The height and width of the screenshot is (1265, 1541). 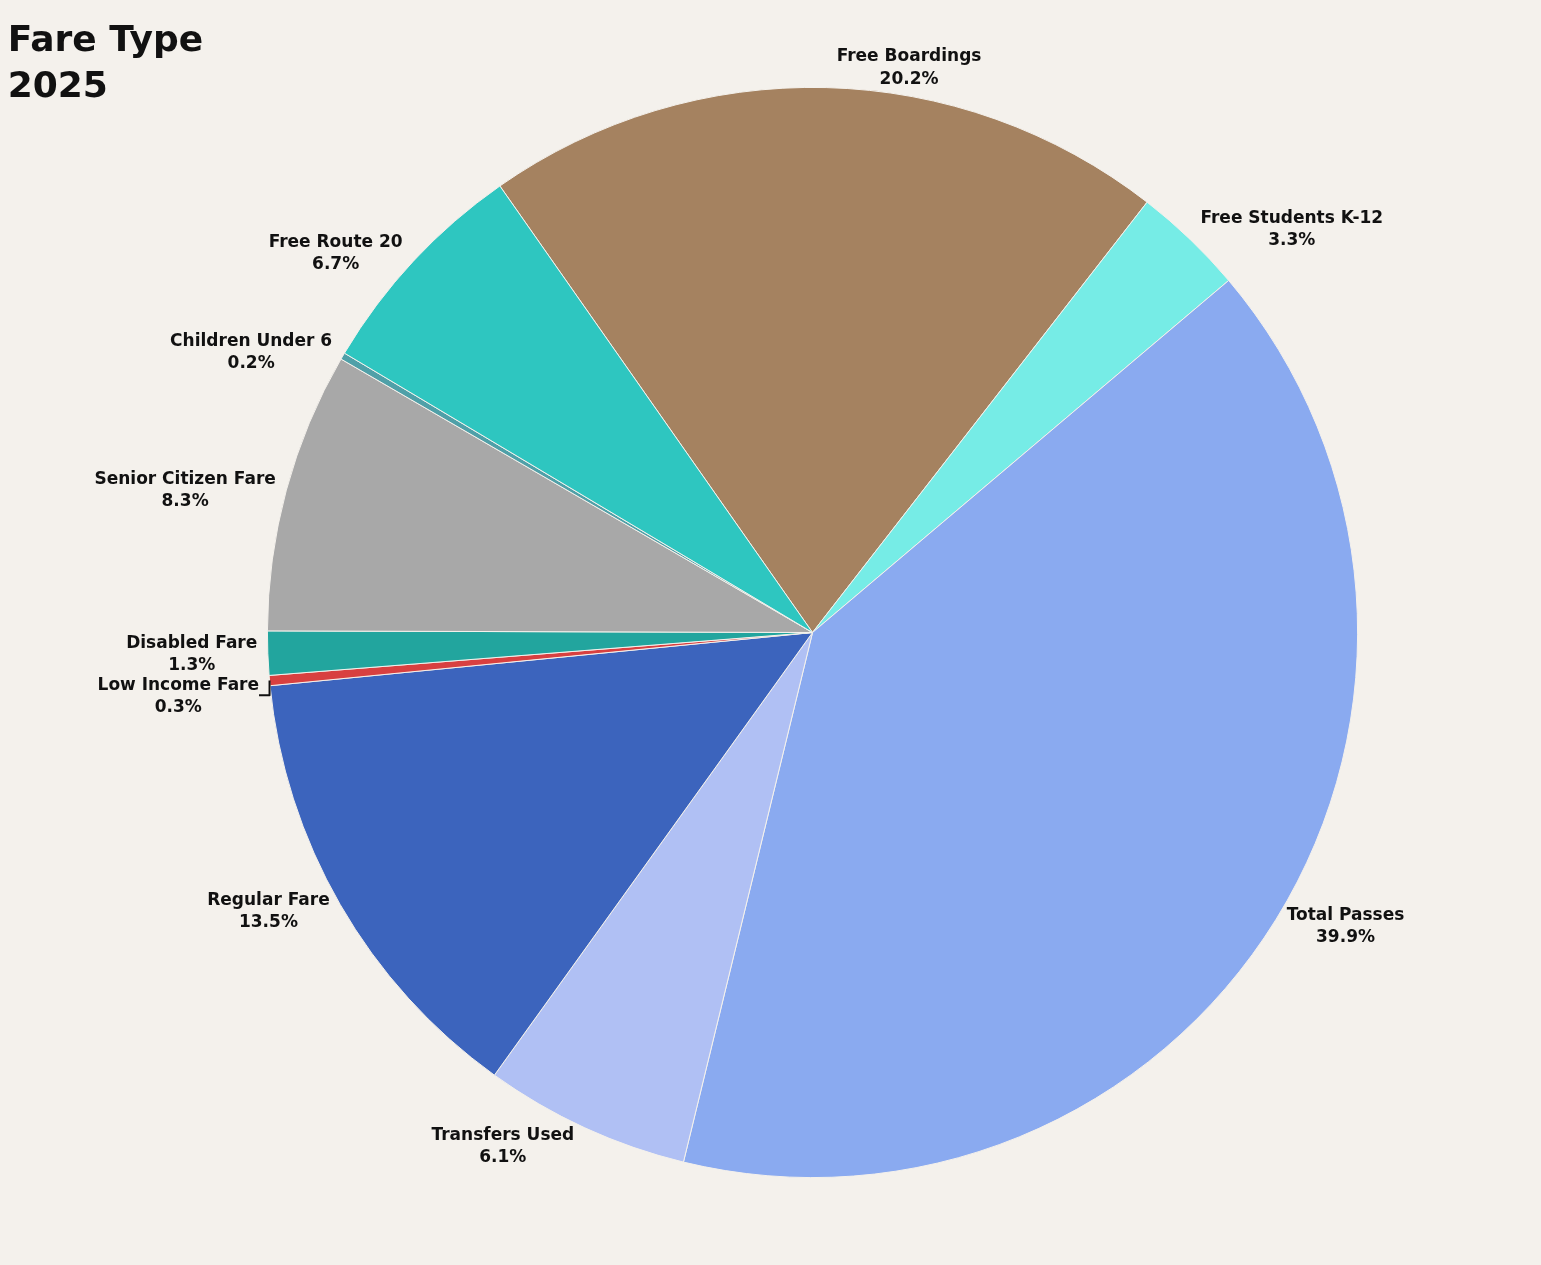 I want to click on data-label: 20.2%, so click(x=909, y=77).